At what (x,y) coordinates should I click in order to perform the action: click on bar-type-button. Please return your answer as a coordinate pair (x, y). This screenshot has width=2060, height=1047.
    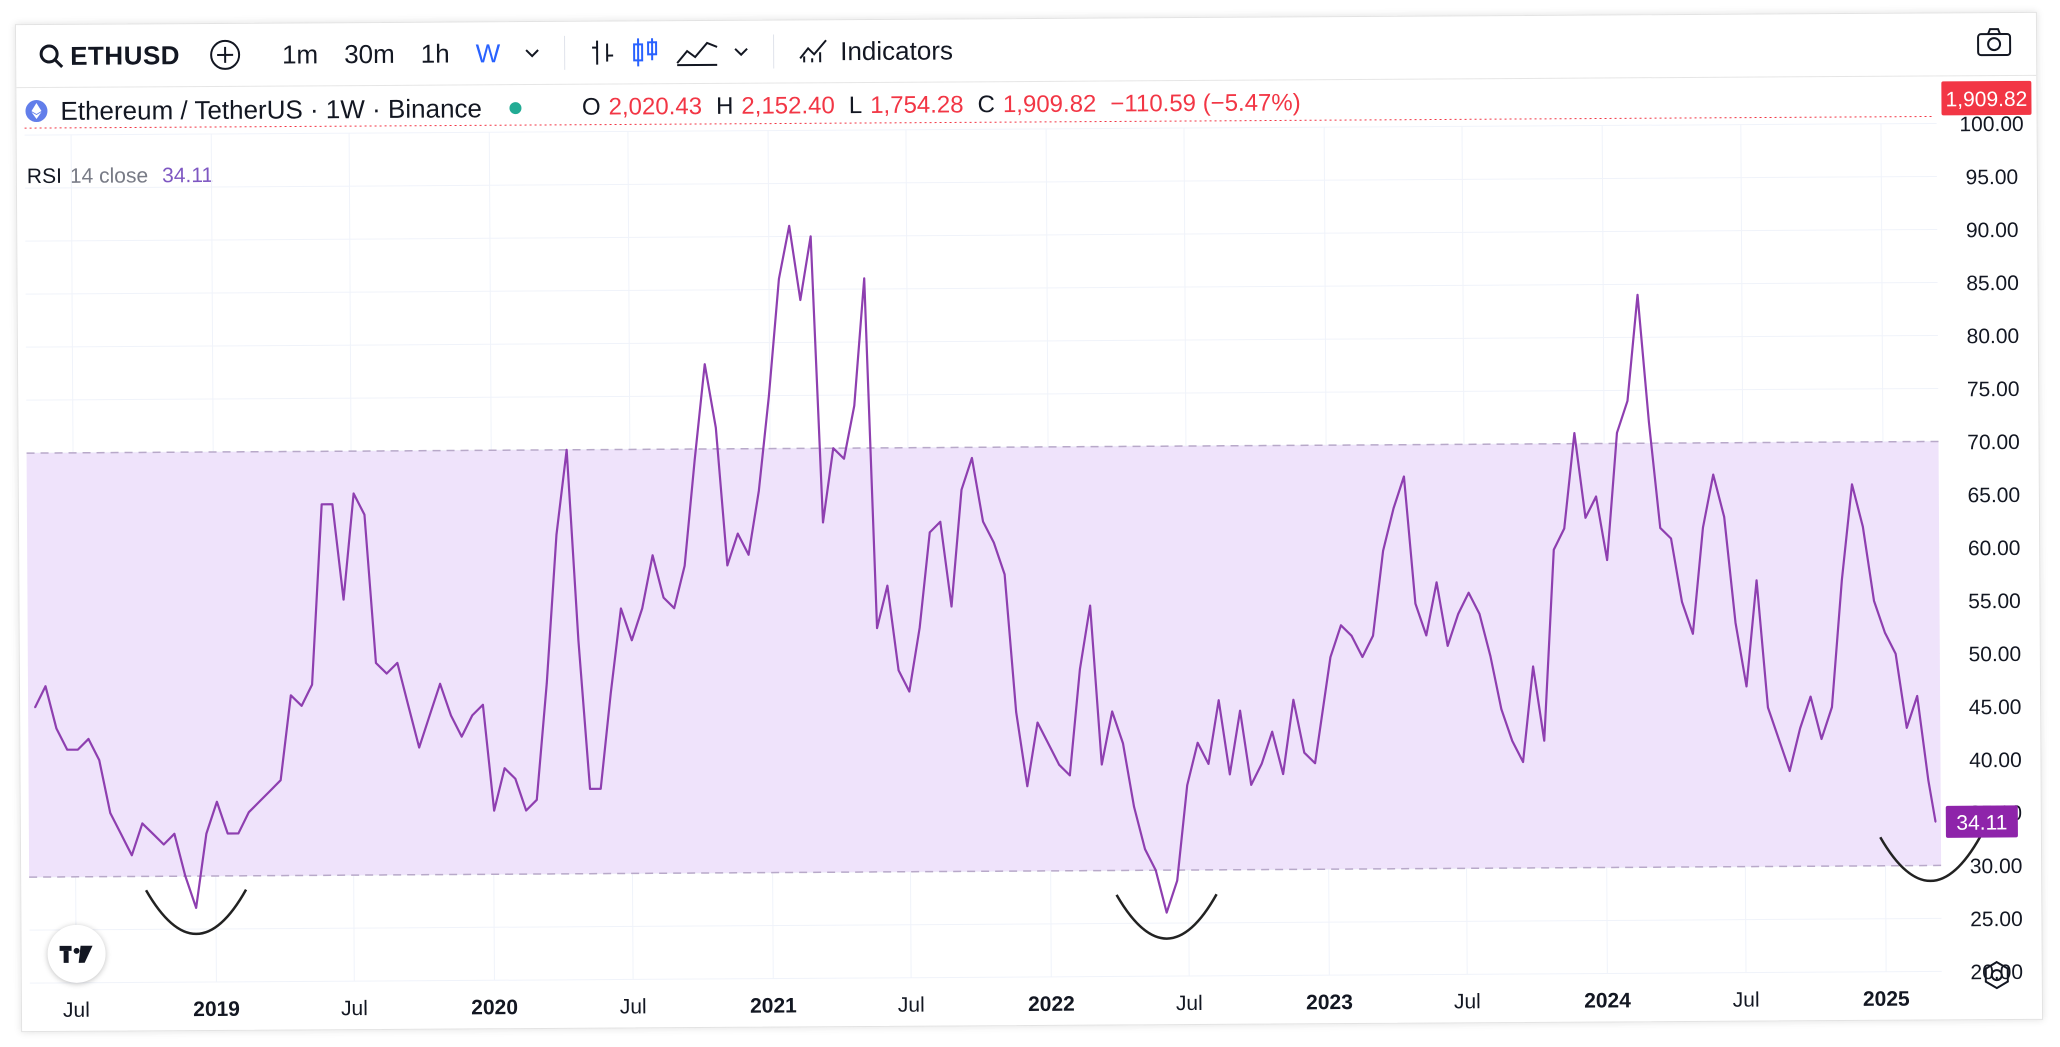
    Looking at the image, I should click on (602, 53).